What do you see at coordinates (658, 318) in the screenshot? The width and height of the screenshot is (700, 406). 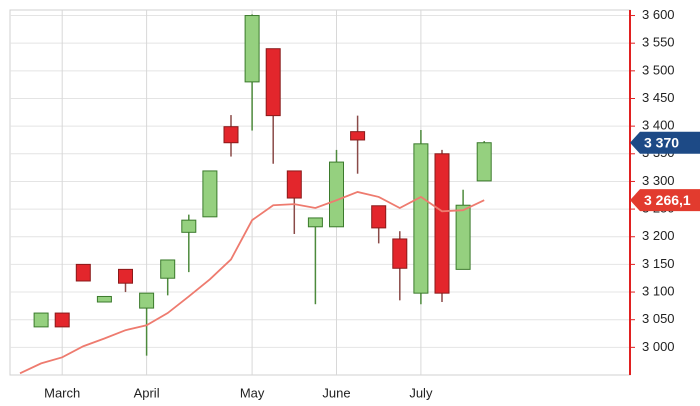 I see `y-tick-label: 3 050` at bounding box center [658, 318].